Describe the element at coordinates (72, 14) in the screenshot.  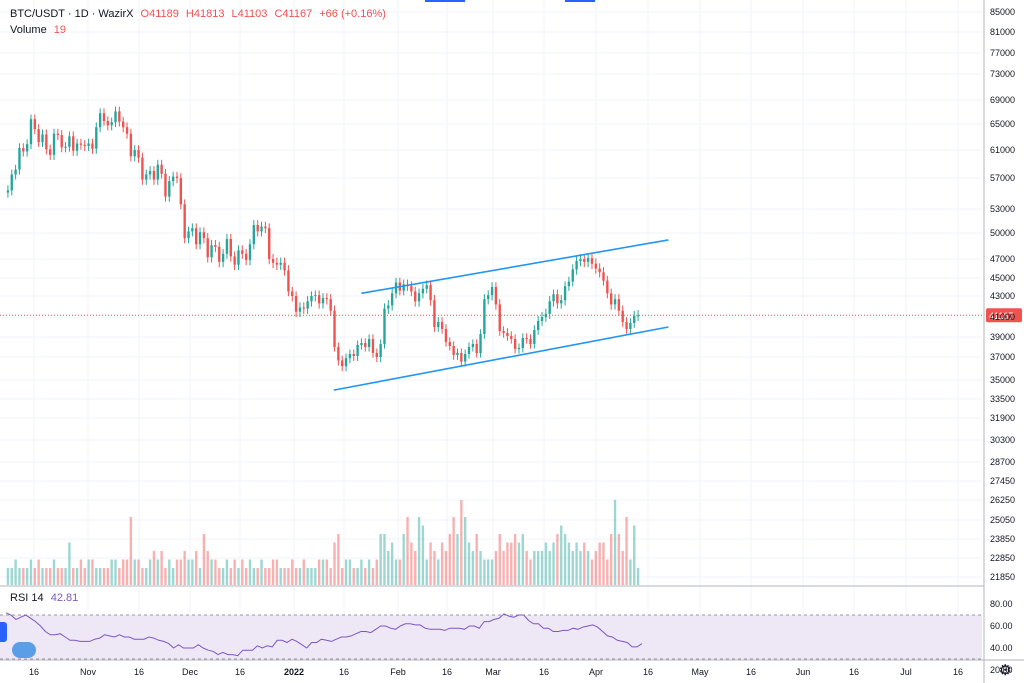
I see `symbol-name: BTC/USDT · 1D · WazirX` at that location.